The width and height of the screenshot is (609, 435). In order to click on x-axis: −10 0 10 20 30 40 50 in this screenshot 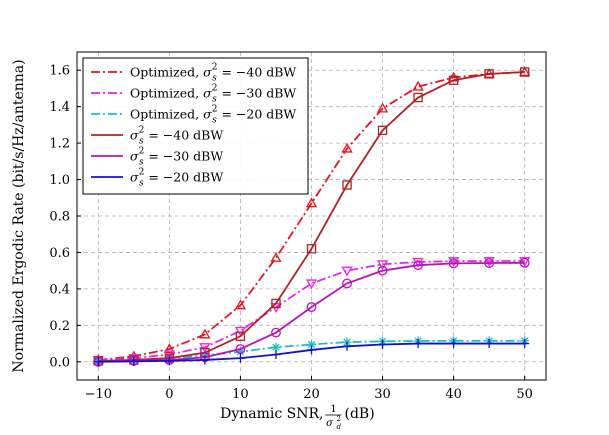, I will do `click(309, 389)`.